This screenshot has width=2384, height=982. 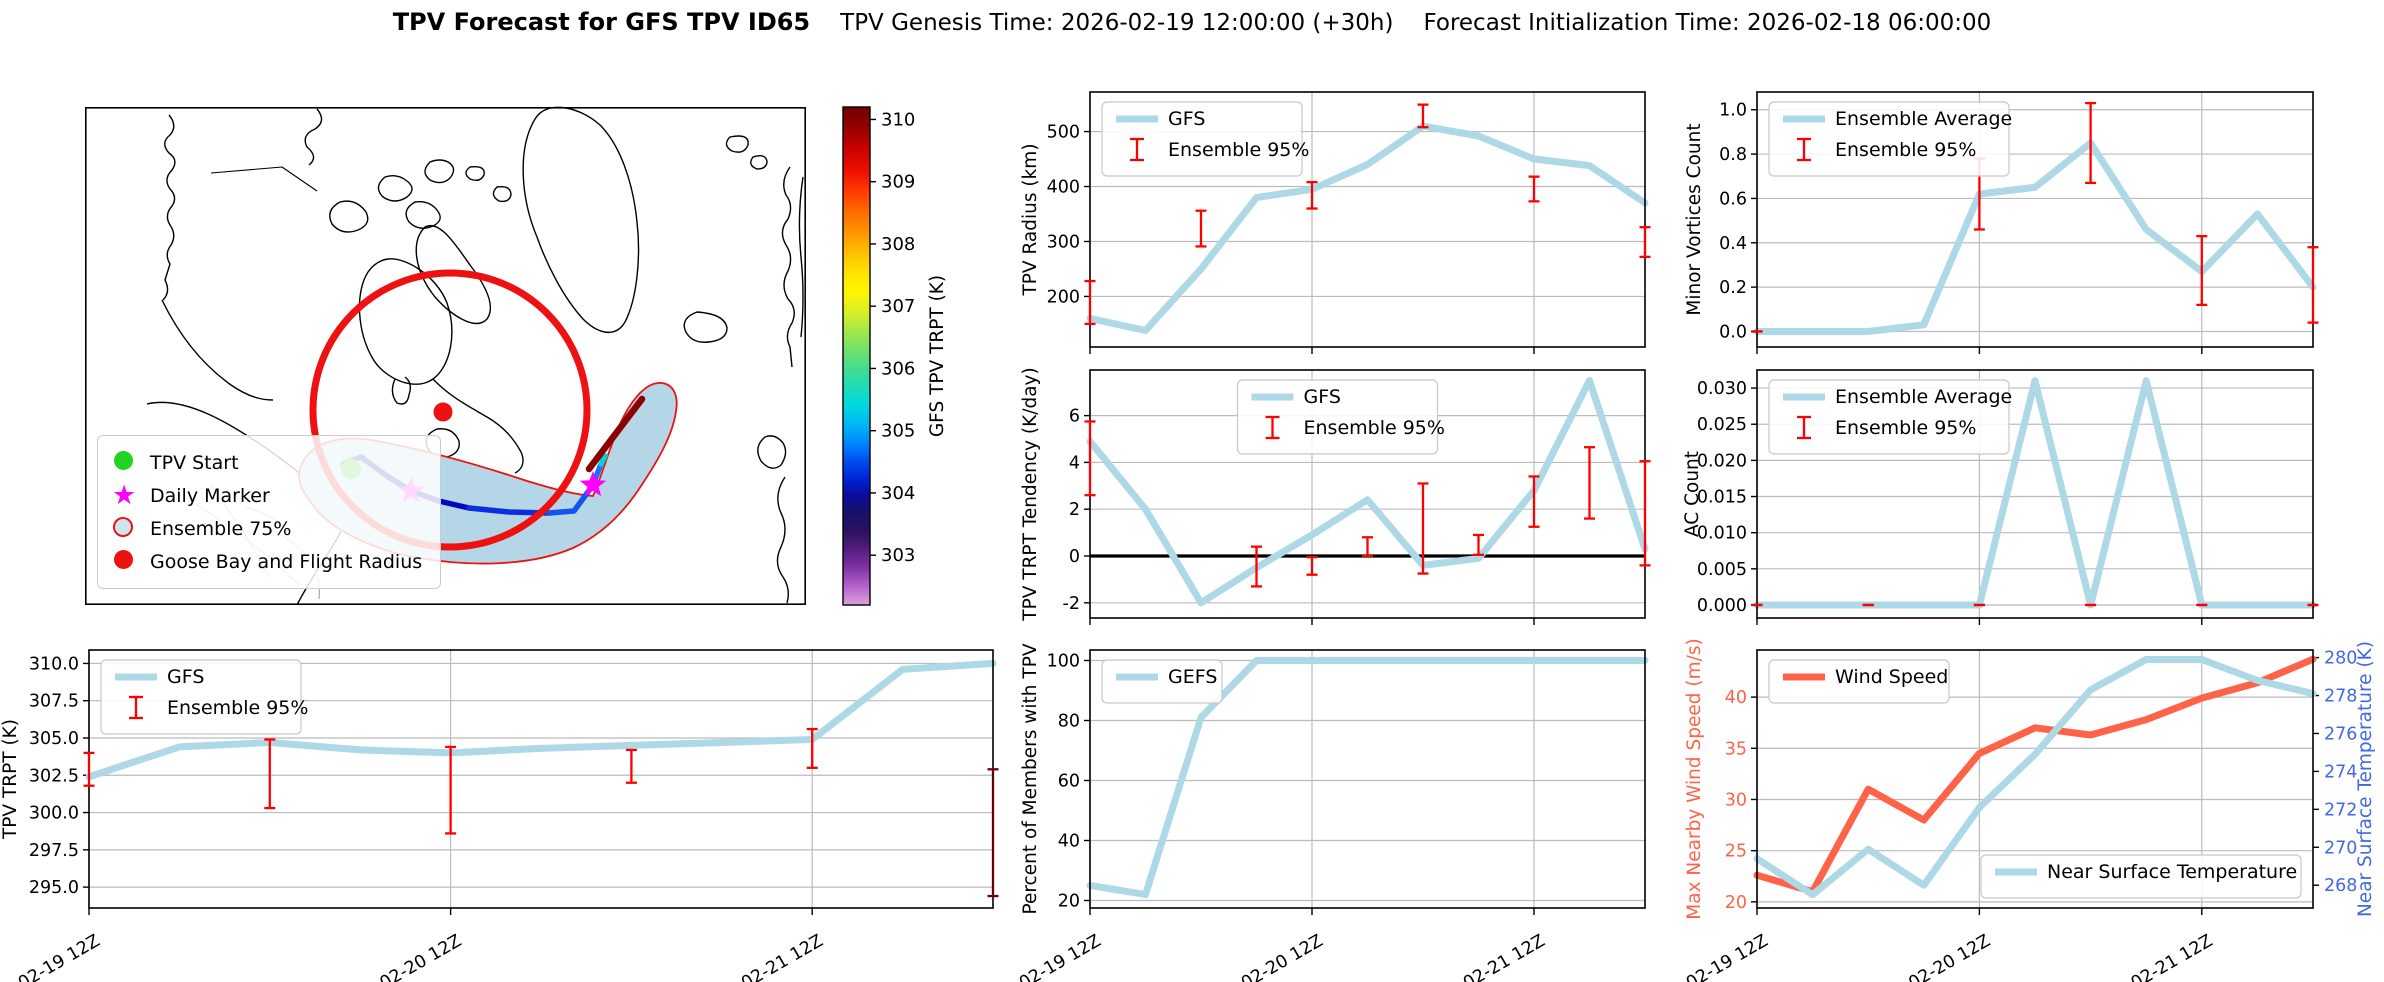 What do you see at coordinates (1071, 604) in the screenshot?
I see `y-tick-label: -2` at bounding box center [1071, 604].